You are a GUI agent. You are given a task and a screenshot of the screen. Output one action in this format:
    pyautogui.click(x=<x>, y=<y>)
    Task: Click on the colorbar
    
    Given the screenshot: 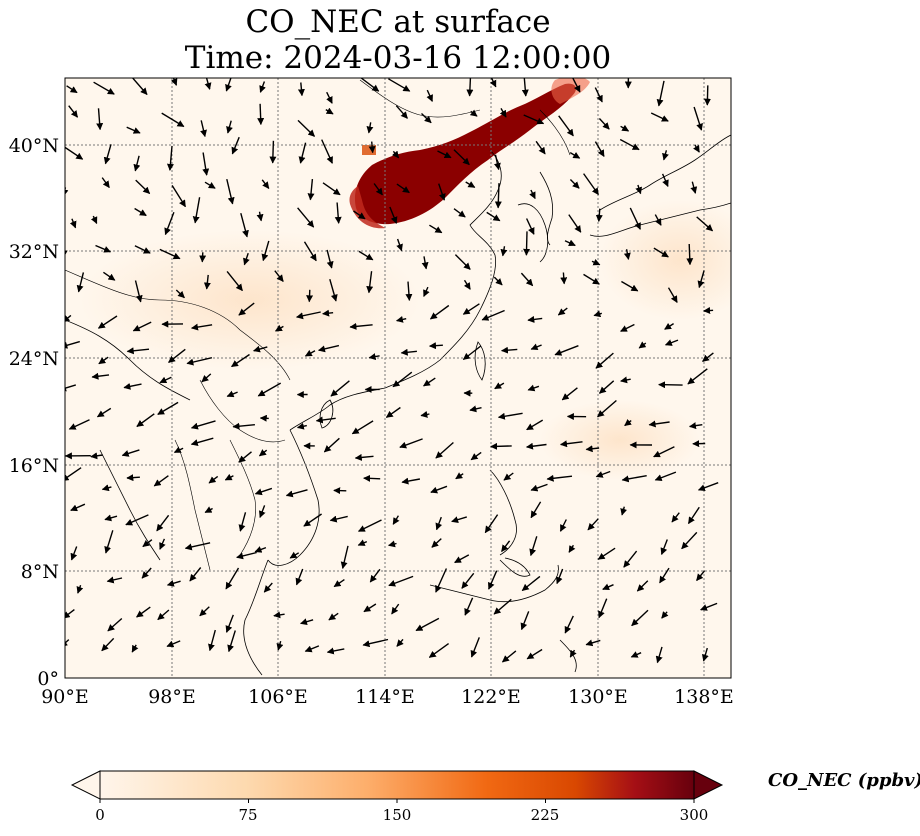 What is the action you would take?
    pyautogui.click(x=397, y=786)
    